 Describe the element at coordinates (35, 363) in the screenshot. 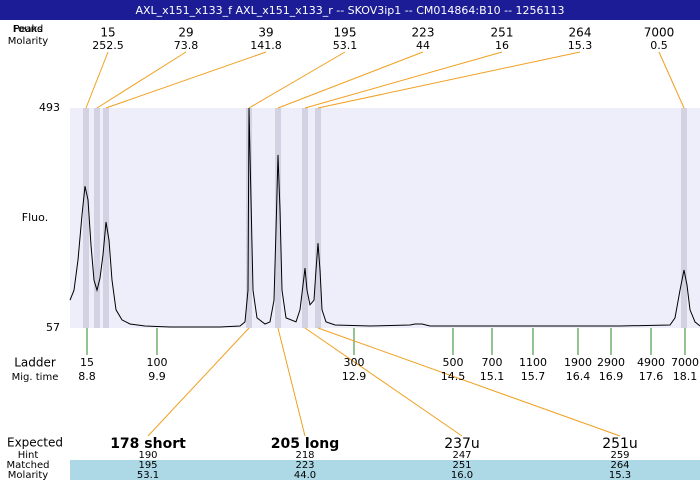

I see `ladder-label: Ladder` at that location.